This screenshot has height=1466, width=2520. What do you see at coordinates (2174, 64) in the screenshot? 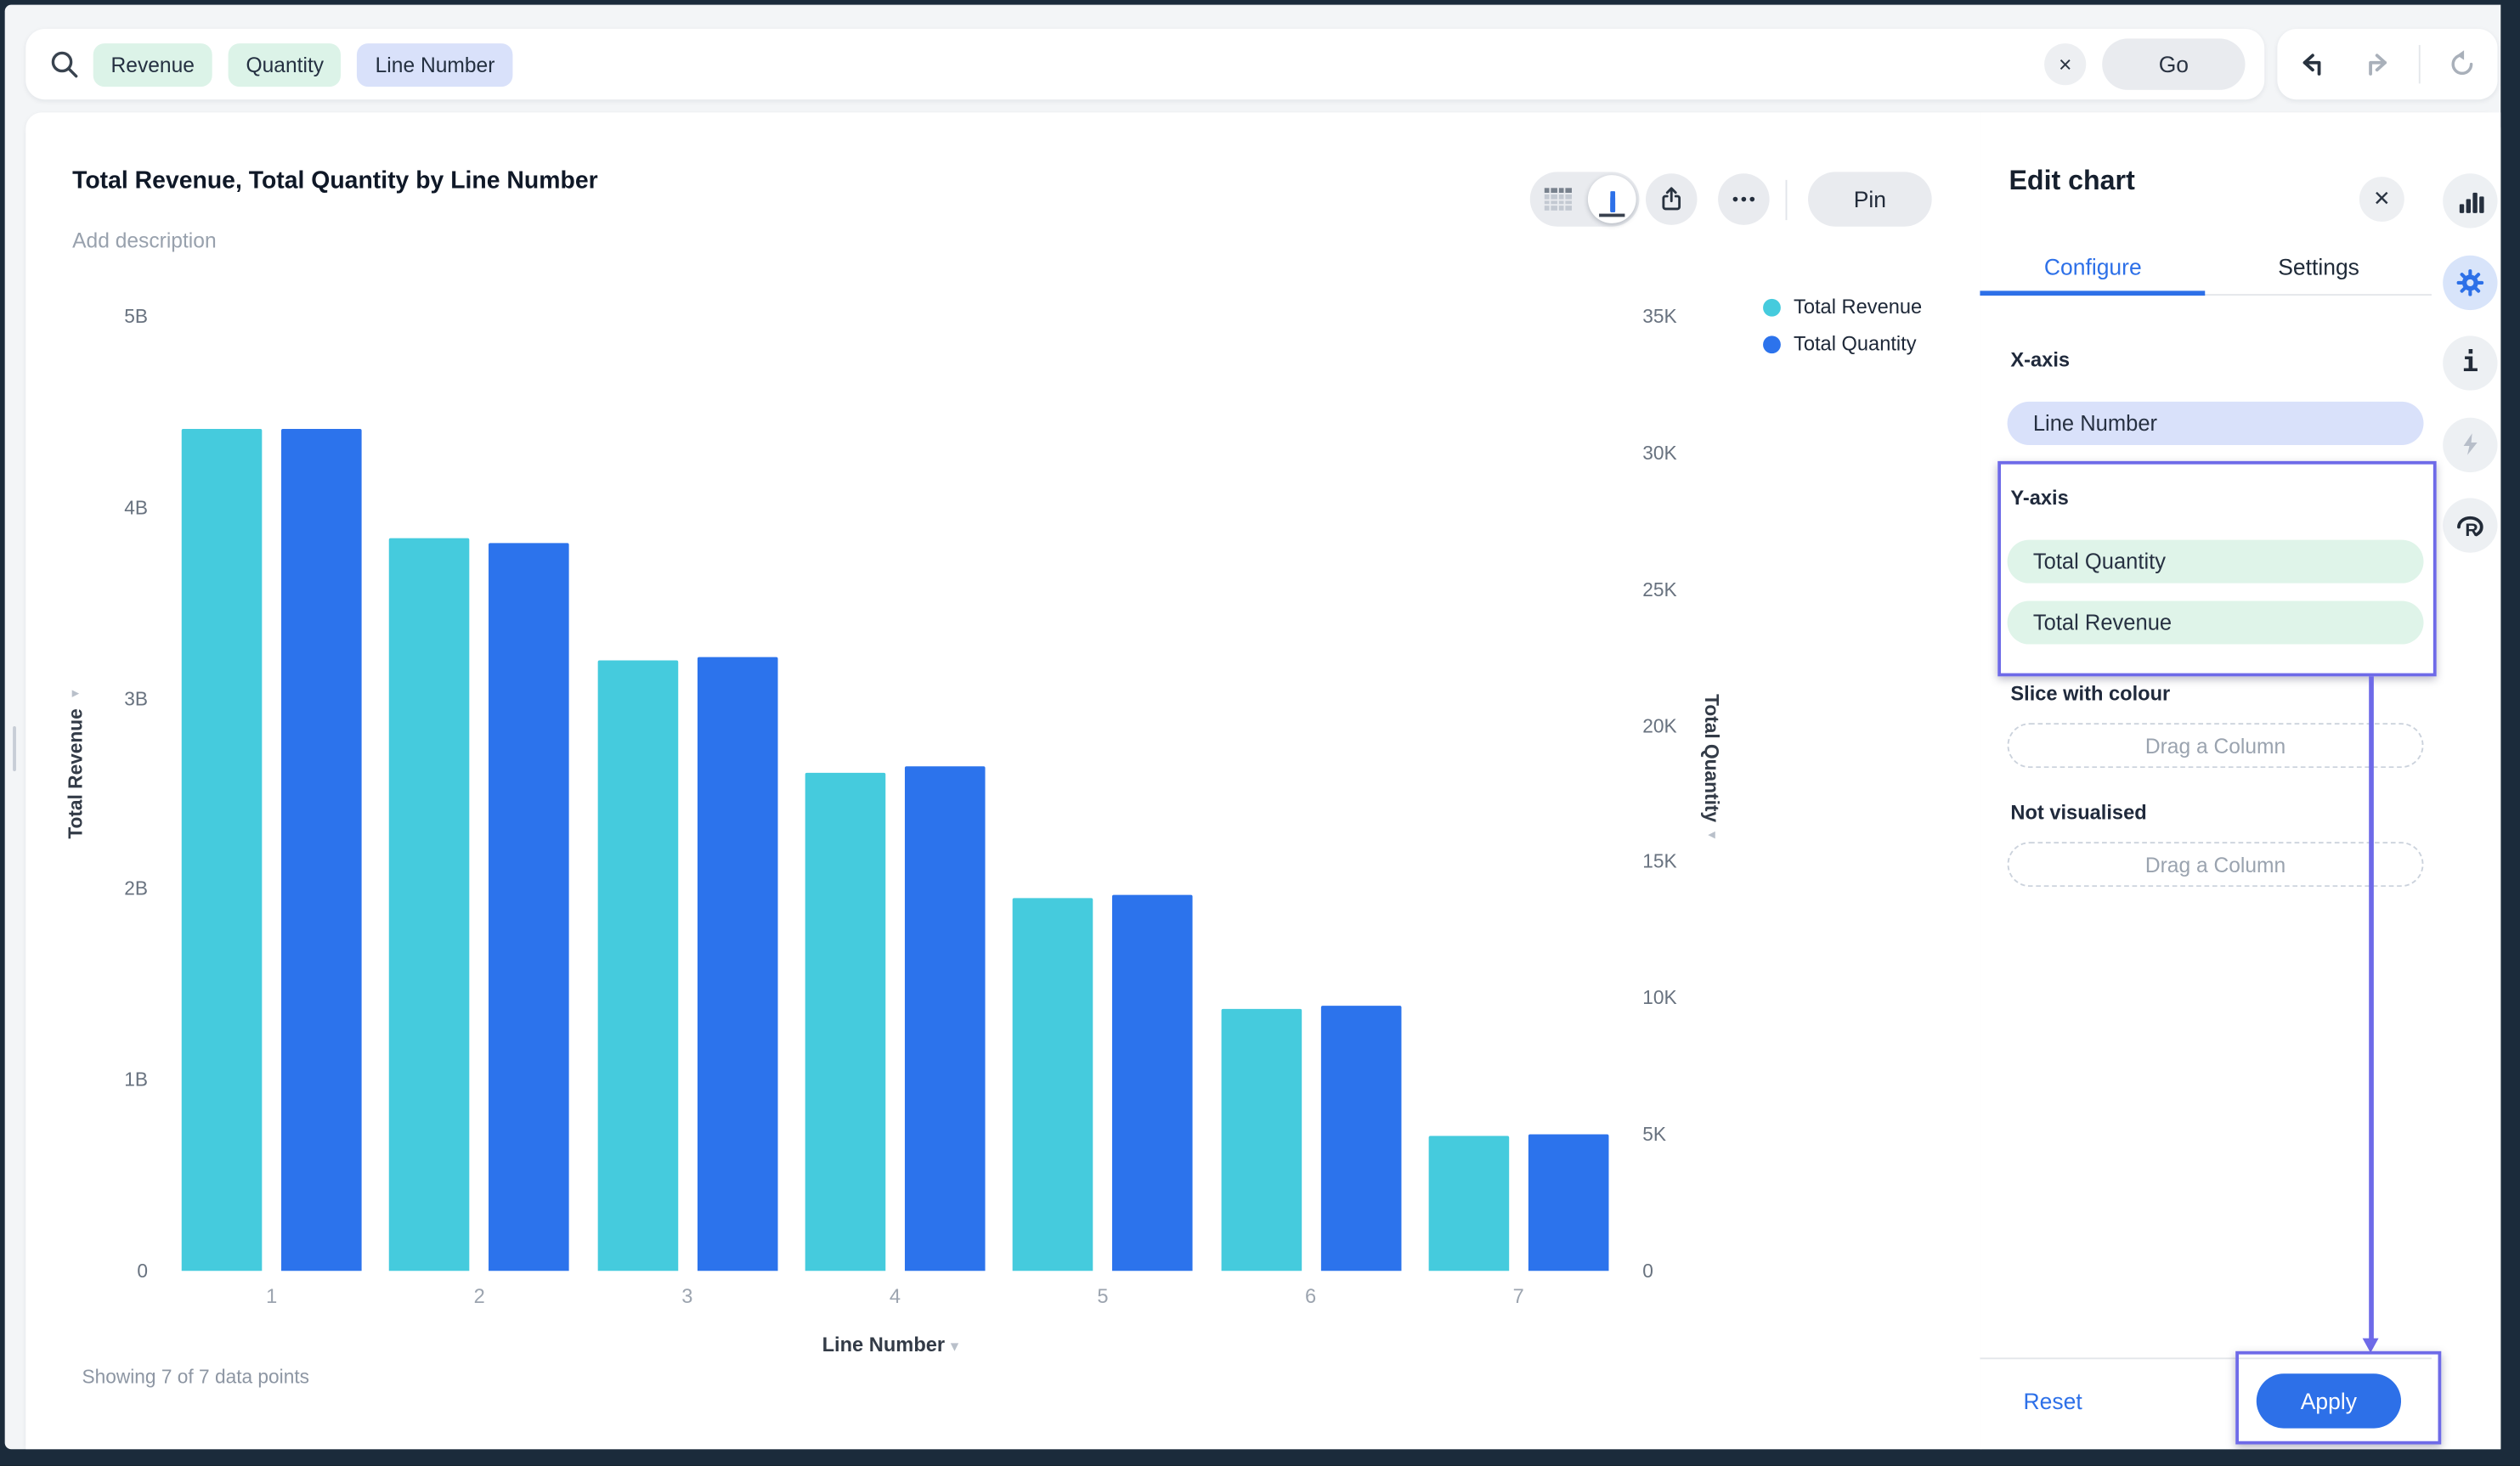
I see `go-button: Go` at bounding box center [2174, 64].